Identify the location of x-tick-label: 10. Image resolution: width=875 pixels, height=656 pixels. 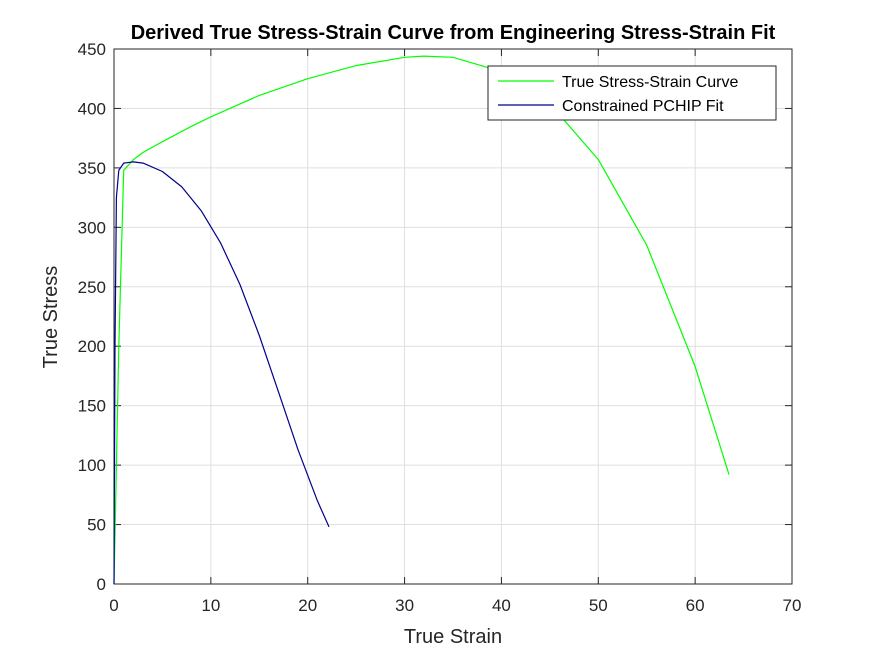
(210, 605).